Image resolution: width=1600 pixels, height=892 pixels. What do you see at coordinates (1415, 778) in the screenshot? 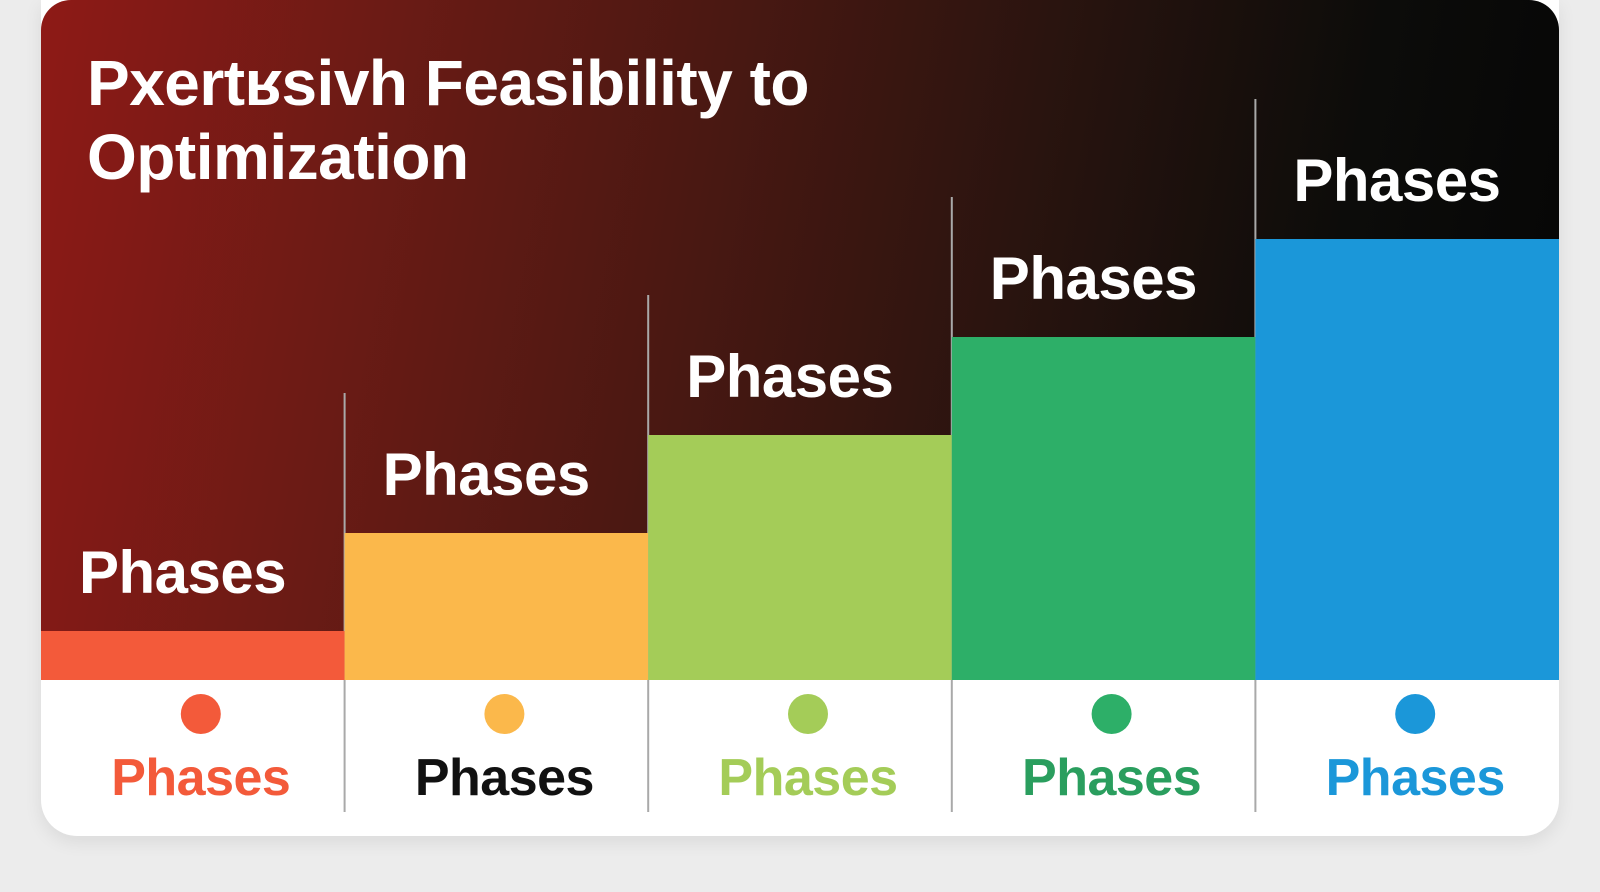
I see `category-label-5: Phases` at bounding box center [1415, 778].